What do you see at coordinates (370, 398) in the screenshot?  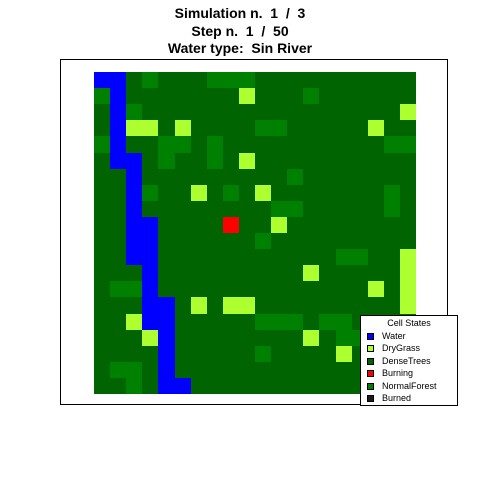 I see `legend-swatch` at bounding box center [370, 398].